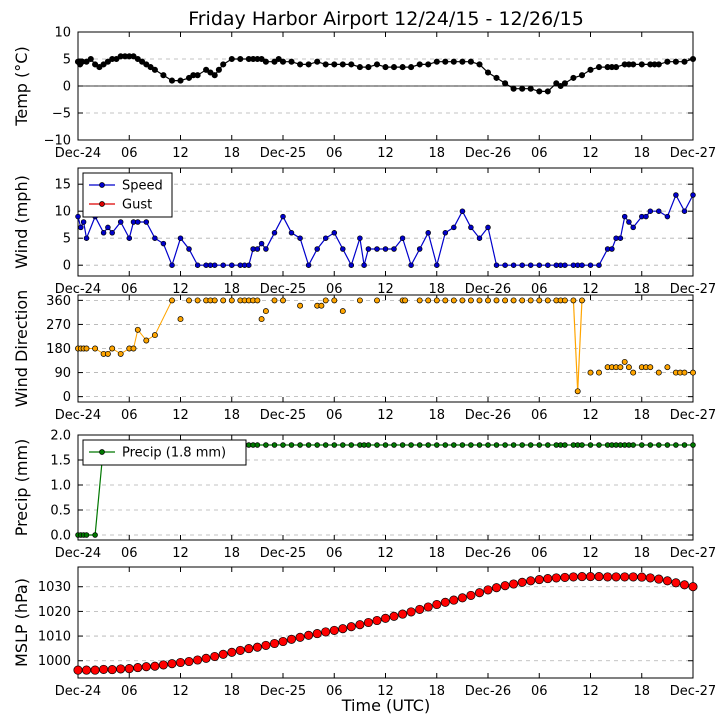 This screenshot has width=725, height=725. I want to click on legend: Precip (1.8 mm), so click(164, 452).